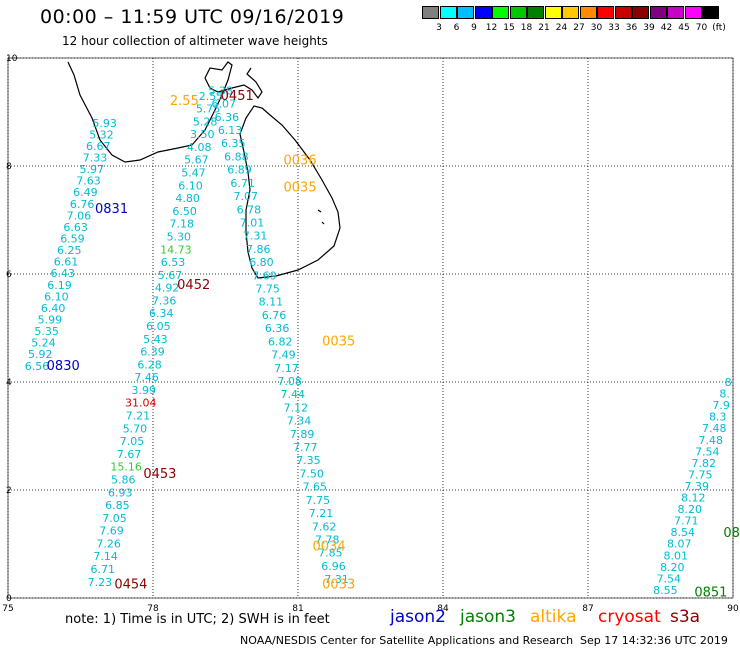  I want to click on x-tick-label: 90, so click(733, 609).